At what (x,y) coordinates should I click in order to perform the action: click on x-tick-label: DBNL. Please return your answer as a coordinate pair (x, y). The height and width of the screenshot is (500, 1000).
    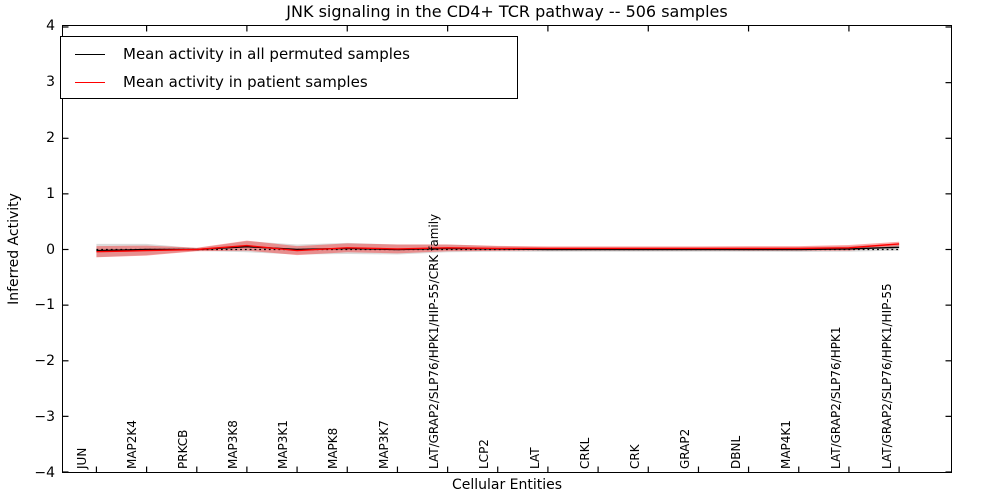
    Looking at the image, I should click on (735, 452).